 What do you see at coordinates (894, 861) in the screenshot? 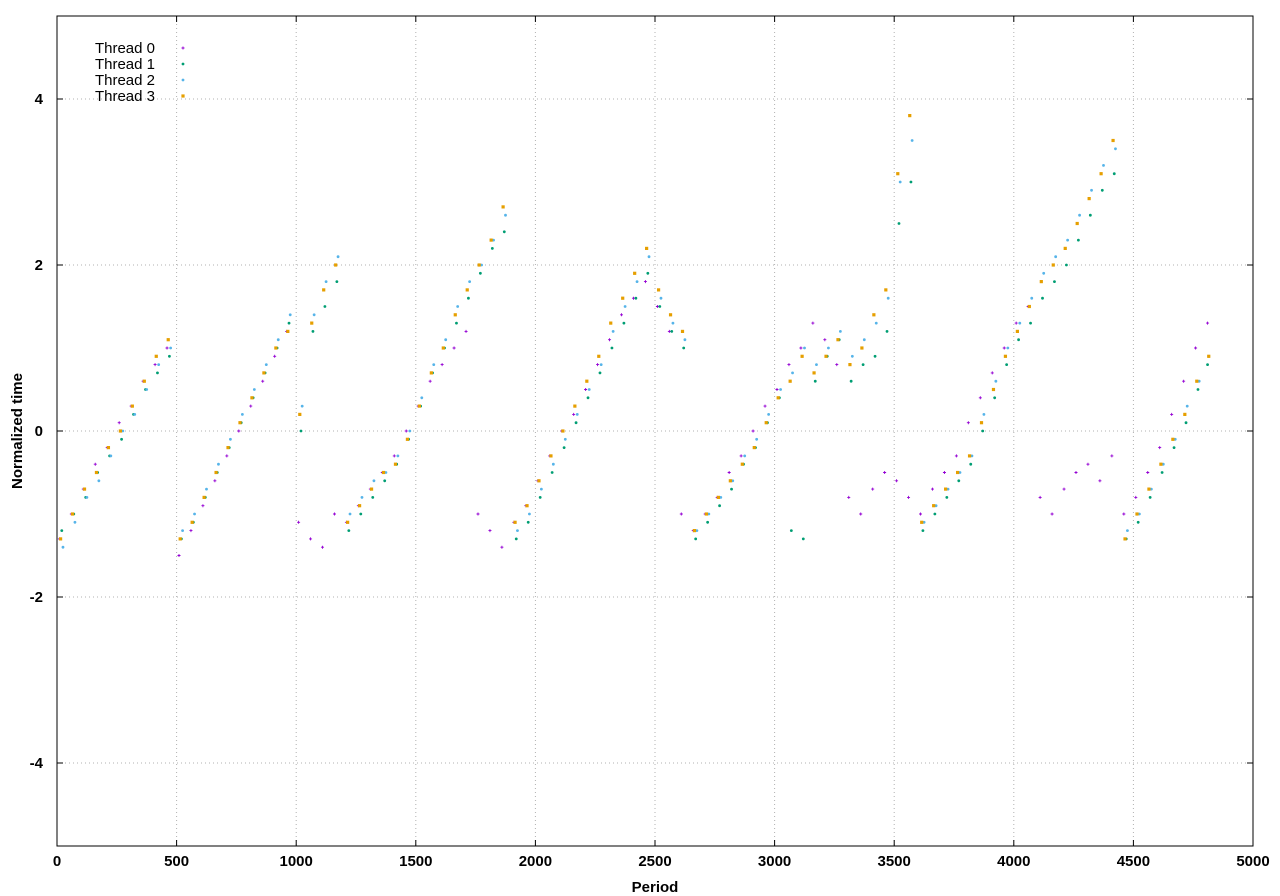
I see `x-tick-label: 3500` at bounding box center [894, 861].